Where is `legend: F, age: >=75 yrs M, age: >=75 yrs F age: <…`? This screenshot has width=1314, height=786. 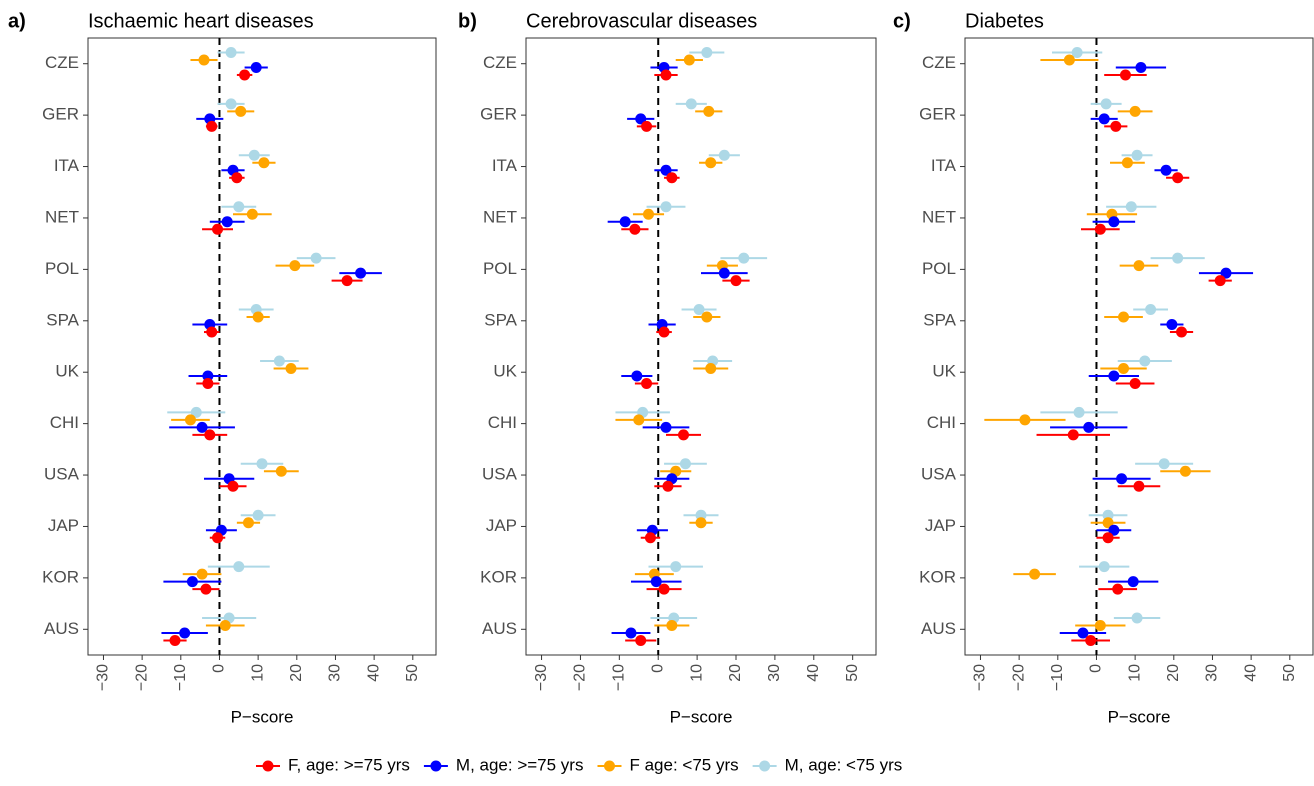
legend: F, age: >=75 yrs M, age: >=75 yrs F age: <… is located at coordinates (579, 764).